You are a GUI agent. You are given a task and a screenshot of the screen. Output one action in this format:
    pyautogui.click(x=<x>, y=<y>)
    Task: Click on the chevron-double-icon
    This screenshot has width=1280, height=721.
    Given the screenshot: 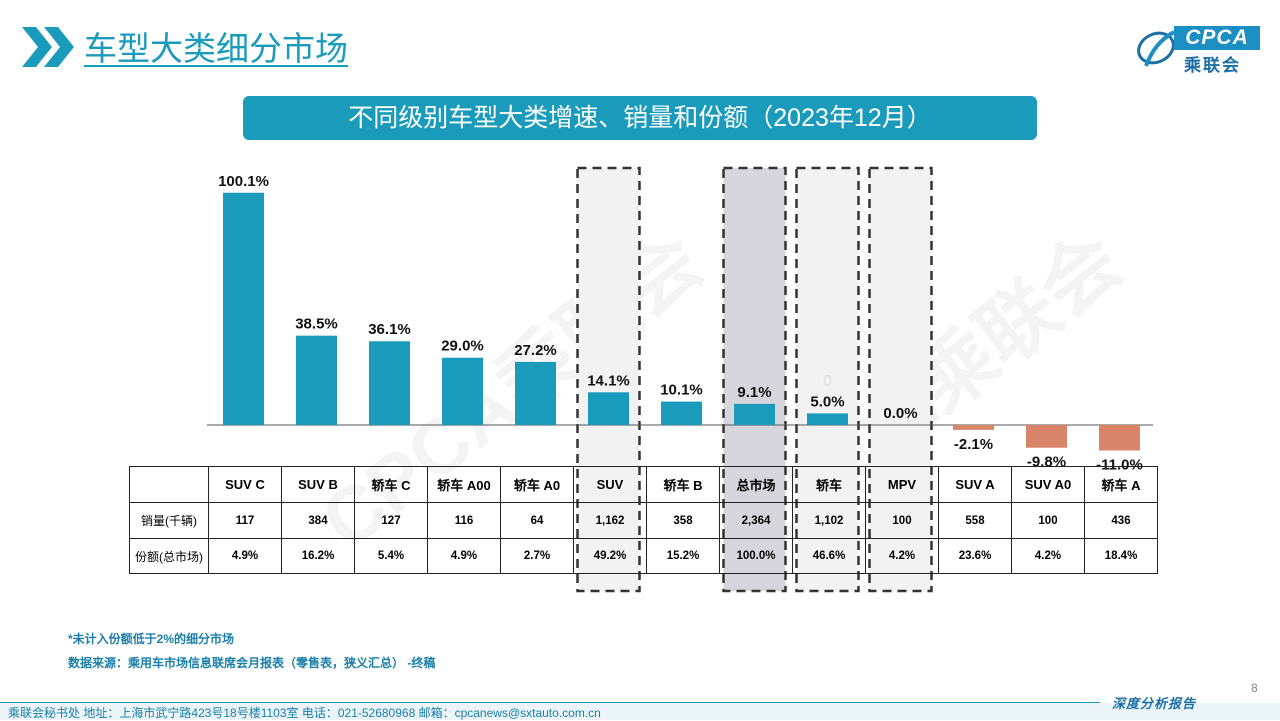 What is the action you would take?
    pyautogui.click(x=48, y=47)
    